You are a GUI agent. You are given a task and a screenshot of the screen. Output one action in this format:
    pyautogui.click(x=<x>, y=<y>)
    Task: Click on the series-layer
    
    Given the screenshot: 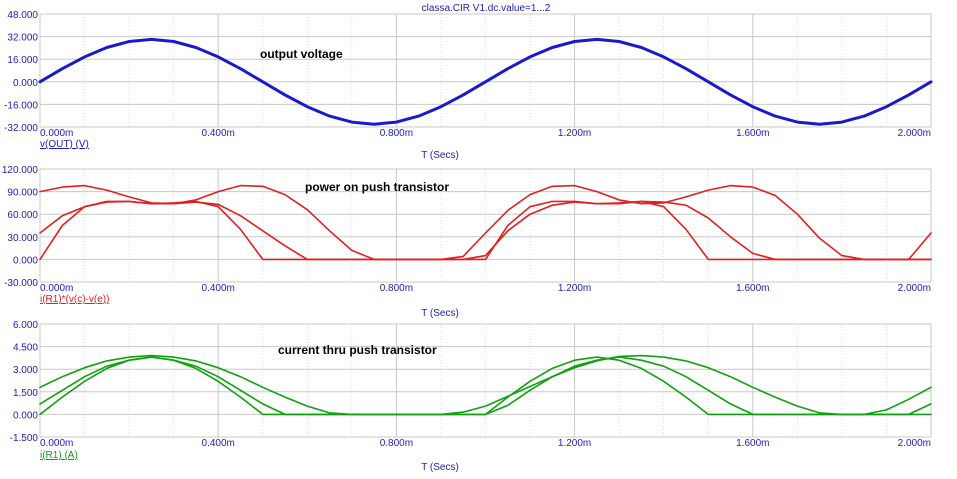 What is the action you would take?
    pyautogui.click(x=485, y=385)
    